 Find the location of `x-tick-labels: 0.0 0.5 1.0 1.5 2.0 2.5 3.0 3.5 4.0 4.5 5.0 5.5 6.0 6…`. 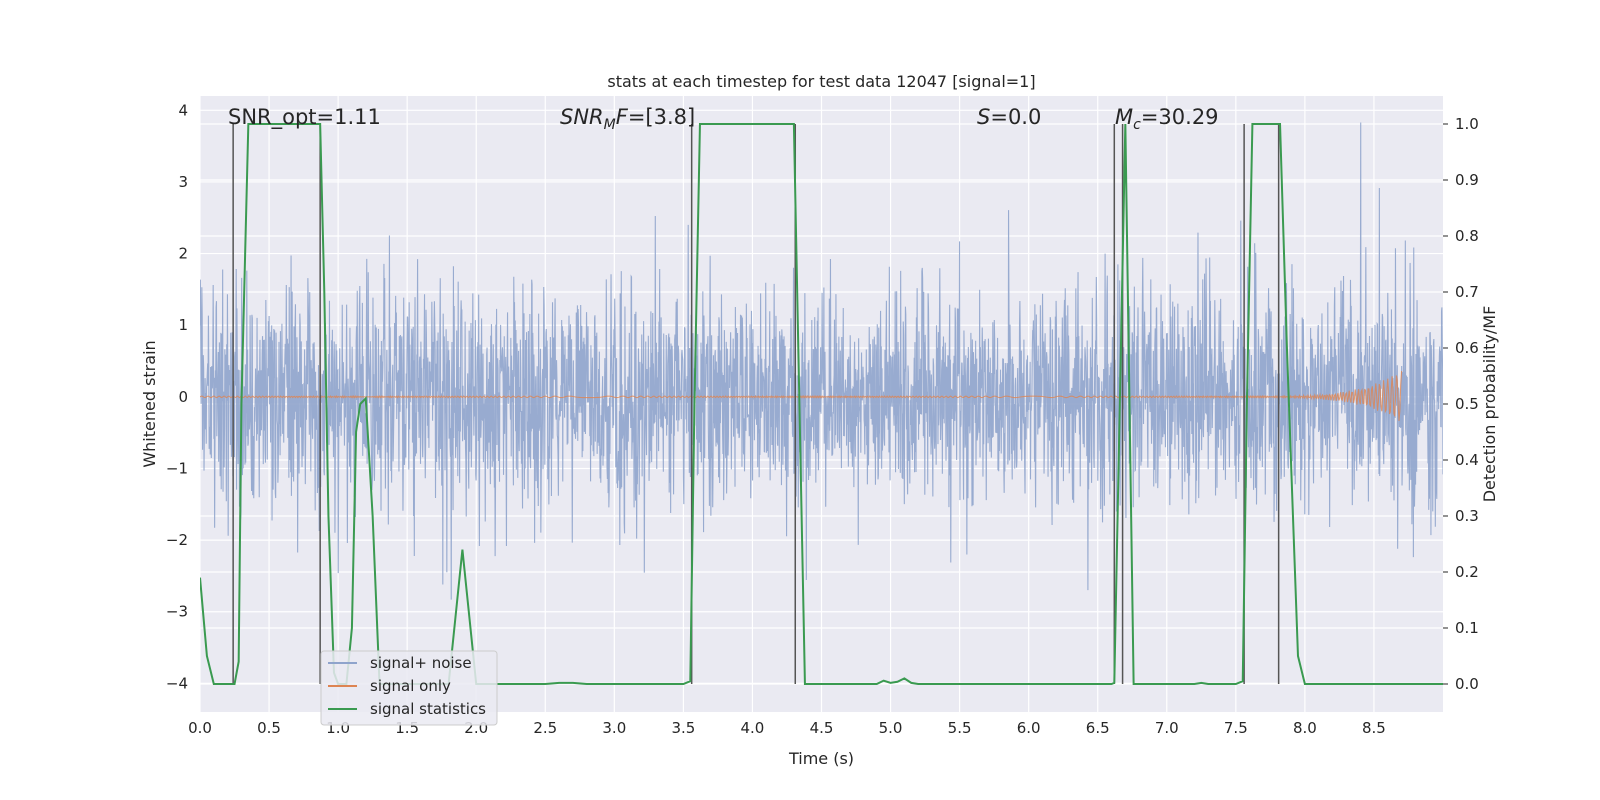

x-tick-labels: 0.0 0.5 1.0 1.5 2.0 2.5 3.0 3.5 4.0 4.5 5.0 5.5 6.0 6… is located at coordinates (787, 728).